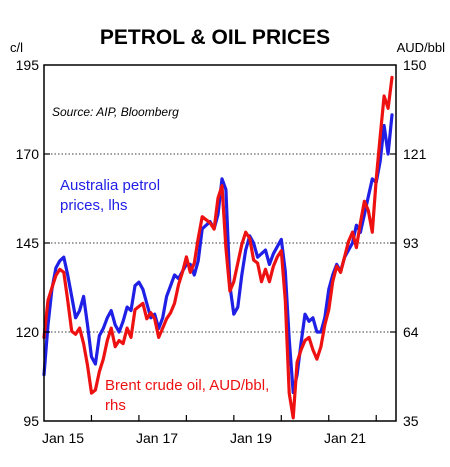 Image resolution: width=450 pixels, height=467 pixels. Describe the element at coordinates (110, 185) in the screenshot. I see `petrol-series-label-line: Australia petrol` at that location.